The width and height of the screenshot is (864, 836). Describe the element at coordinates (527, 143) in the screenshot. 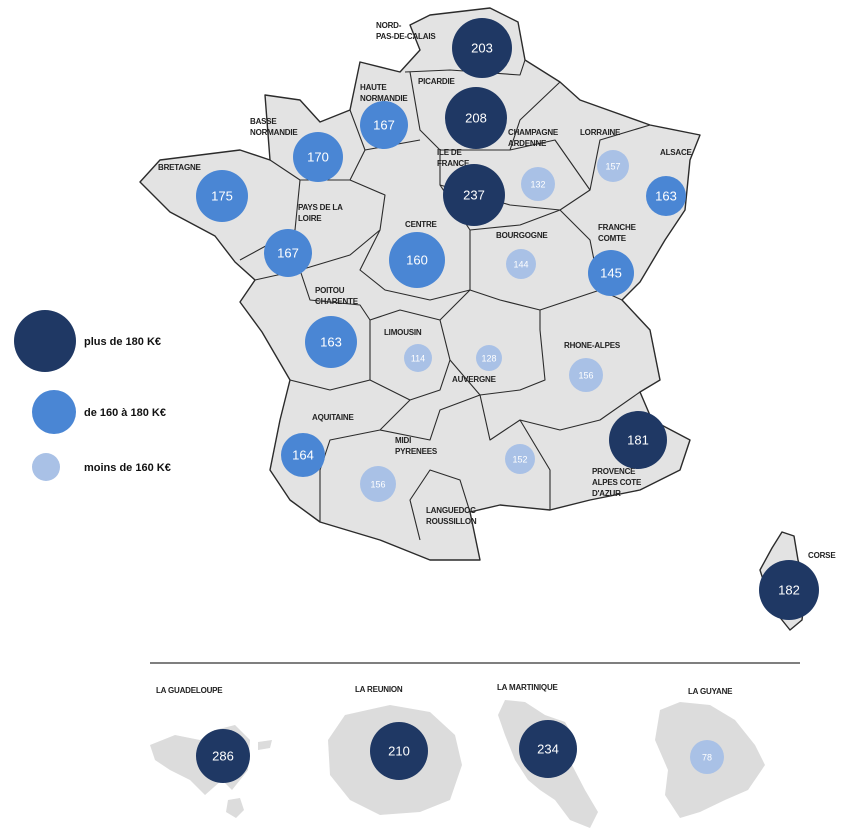

I see `region-label: ARDENNE` at that location.